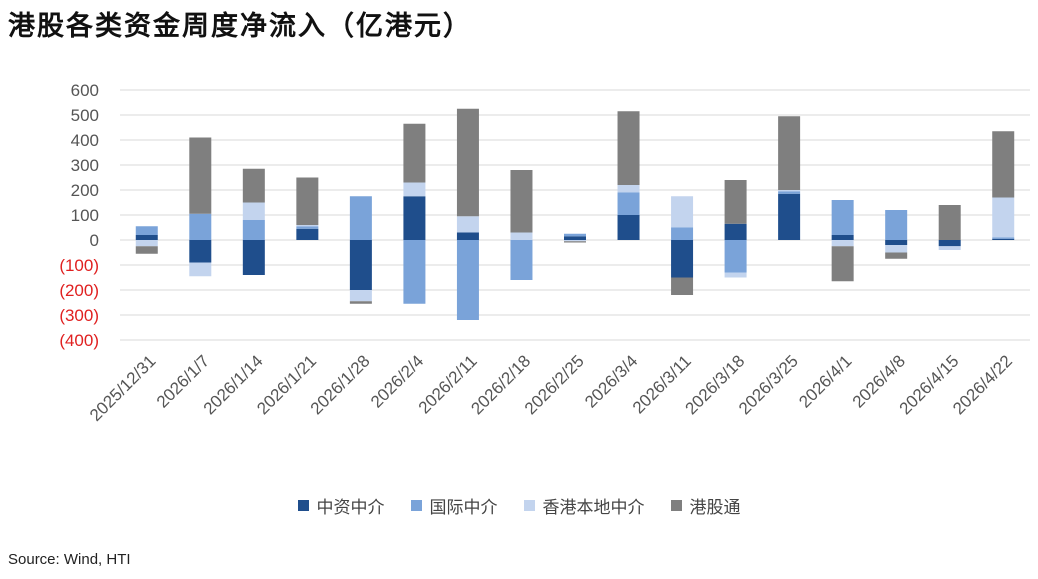 The image size is (1038, 579). I want to click on x-tick-label: 2025/12/31, so click(123, 388).